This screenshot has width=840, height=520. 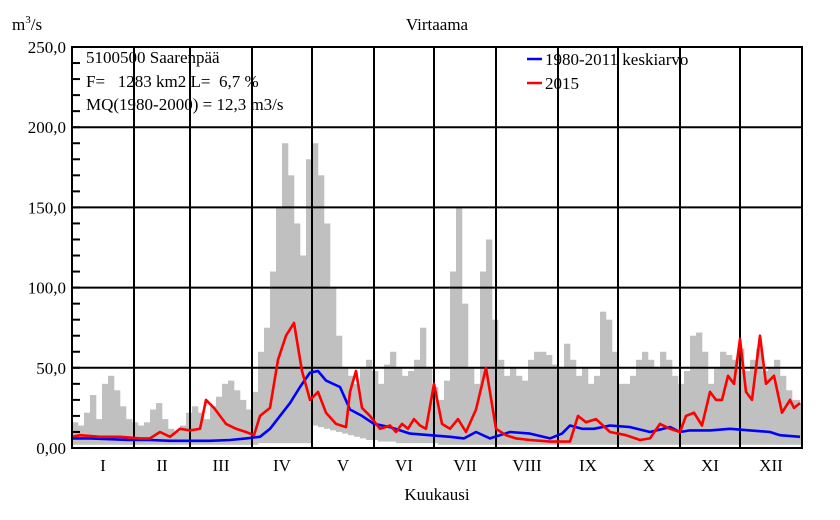 What do you see at coordinates (607, 71) in the screenshot?
I see `legend: 1980-2011 keskiarvo 2015` at bounding box center [607, 71].